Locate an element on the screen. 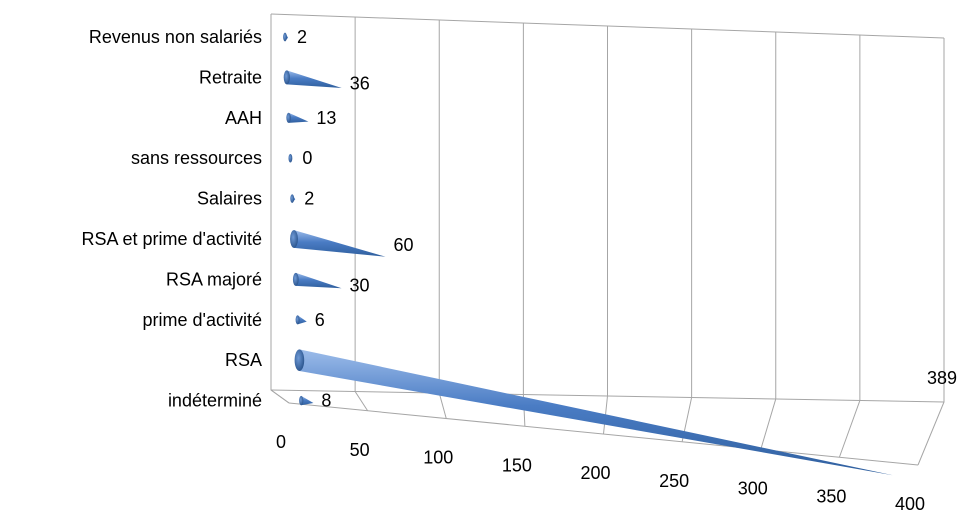 This screenshot has width=958, height=527. value-label-rsa-majore: 30 is located at coordinates (360, 285).